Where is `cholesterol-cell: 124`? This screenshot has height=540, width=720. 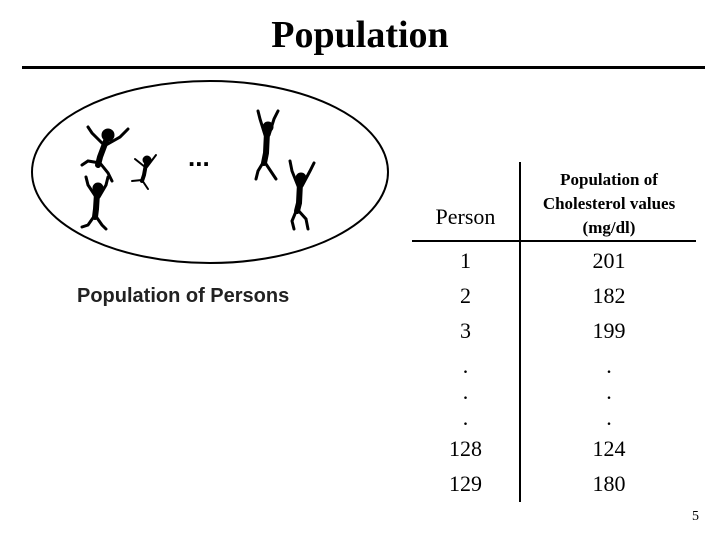 cholesterol-cell: 124 is located at coordinates (609, 448).